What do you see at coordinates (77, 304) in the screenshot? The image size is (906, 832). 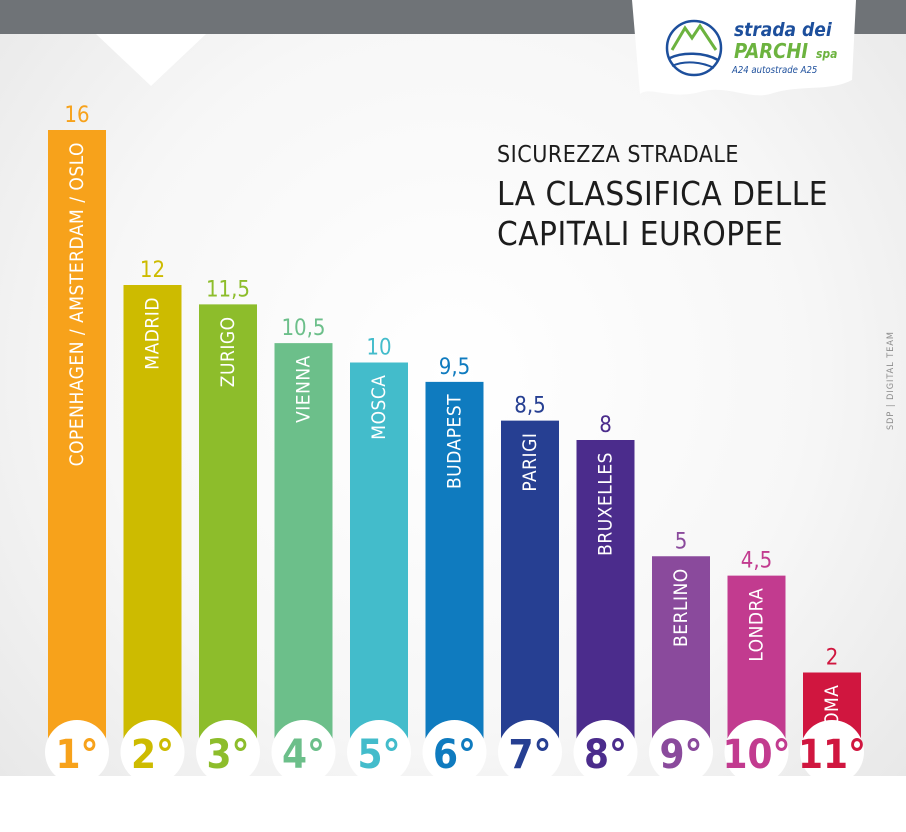 I see `category-label: COPENHAGEN / AMSTERDAM / OSLO` at bounding box center [77, 304].